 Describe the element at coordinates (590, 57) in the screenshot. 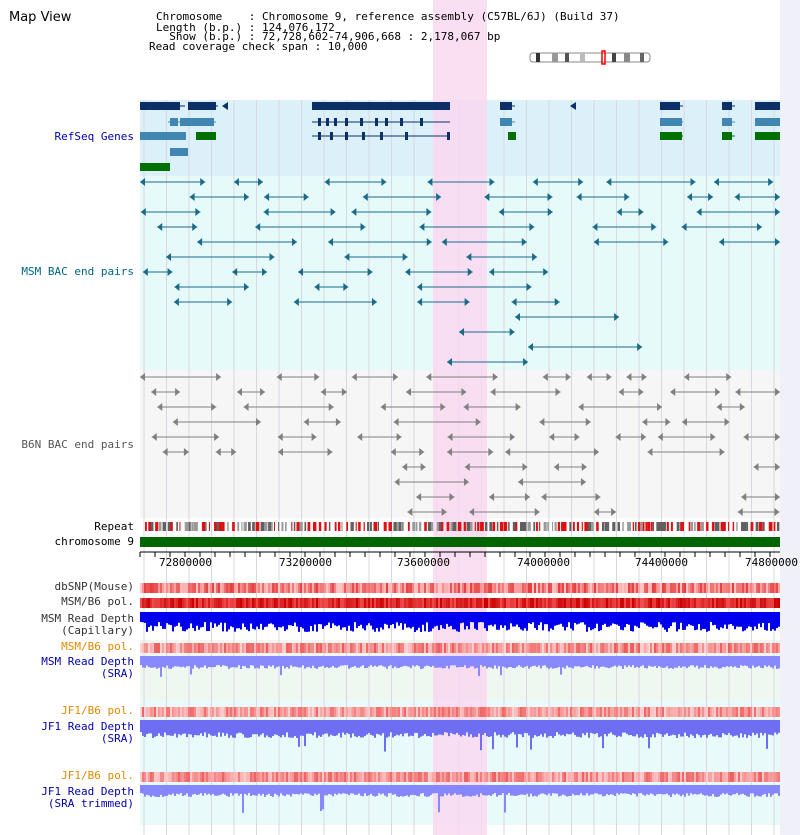

I see `chromosome-ideogram` at that location.